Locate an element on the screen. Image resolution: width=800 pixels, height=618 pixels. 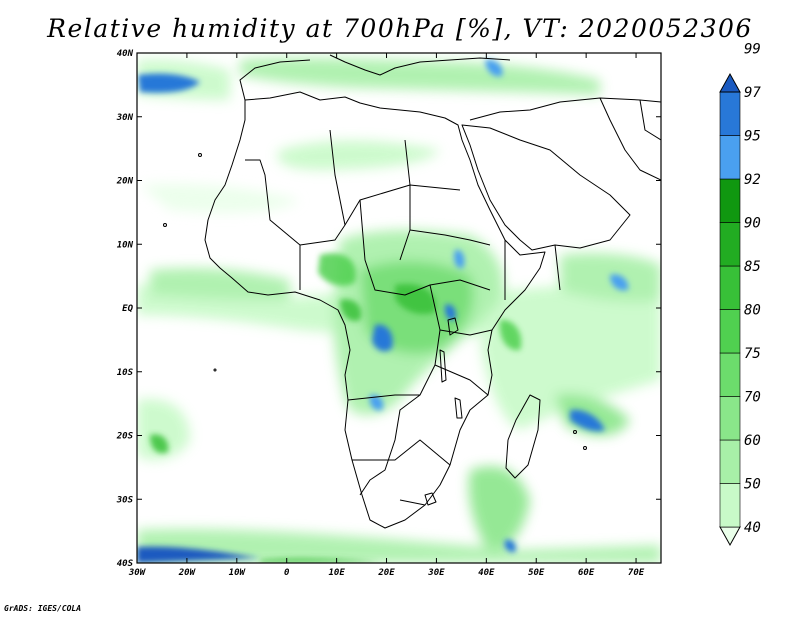
lon-tick-label: 60E is located at coordinates (586, 573).